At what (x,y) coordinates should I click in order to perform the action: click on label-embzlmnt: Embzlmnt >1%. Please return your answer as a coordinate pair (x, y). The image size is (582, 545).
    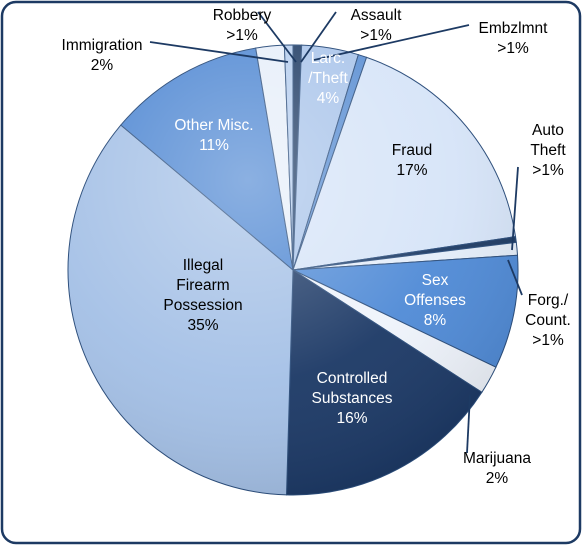
    Looking at the image, I should click on (514, 38).